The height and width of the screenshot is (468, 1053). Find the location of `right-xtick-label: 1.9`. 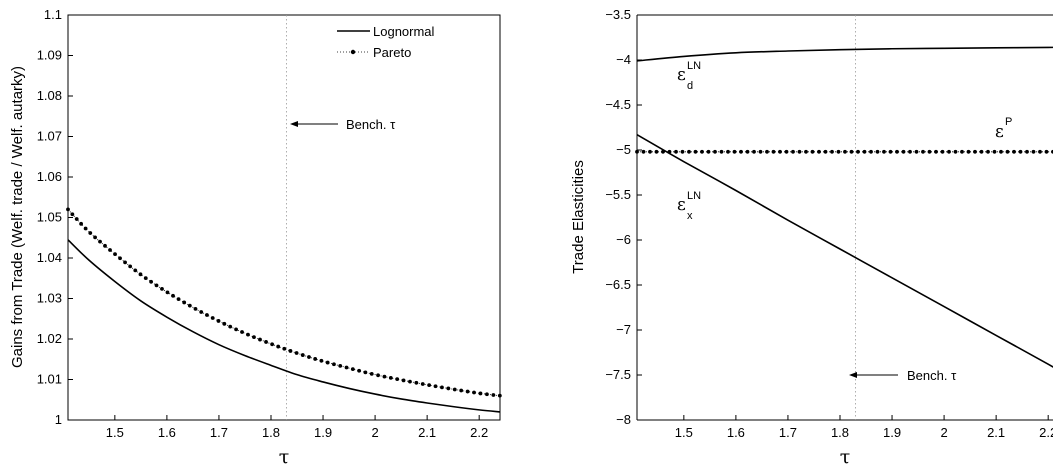

right-xtick-label: 1.9 is located at coordinates (892, 432).